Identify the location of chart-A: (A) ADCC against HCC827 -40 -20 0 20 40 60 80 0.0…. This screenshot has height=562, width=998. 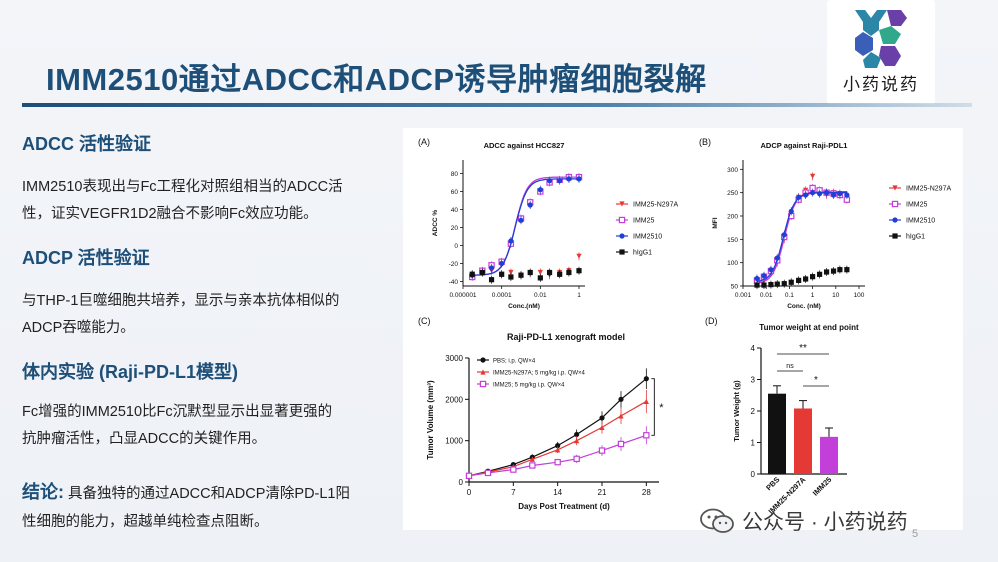
(548, 223).